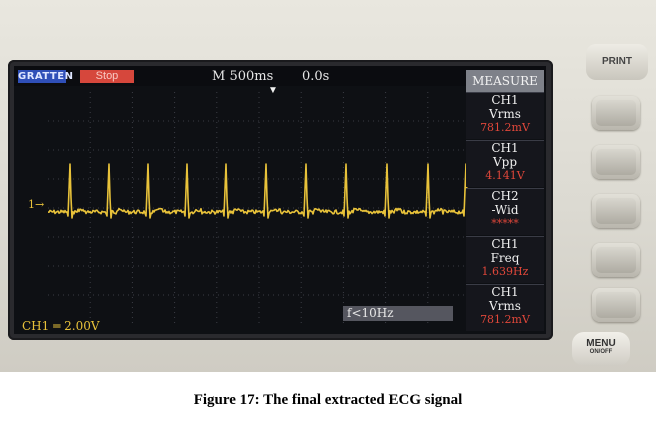 This screenshot has height=421, width=656. I want to click on softkey-3-button, so click(616, 211).